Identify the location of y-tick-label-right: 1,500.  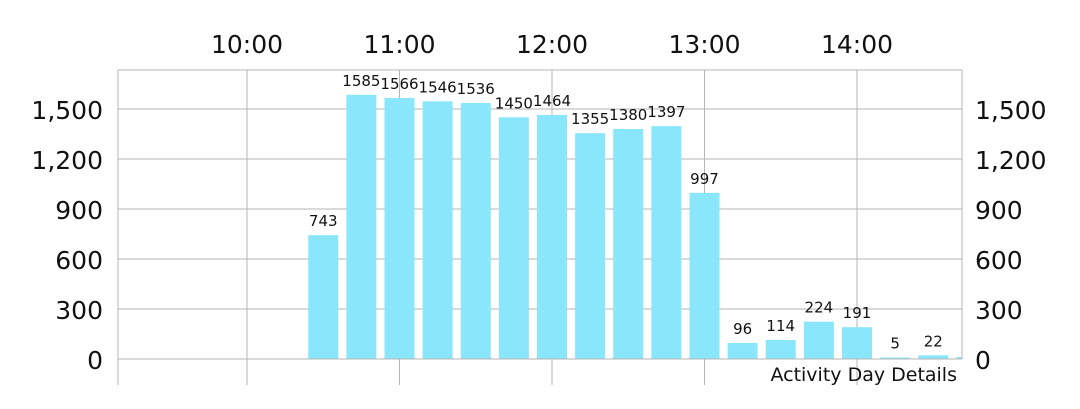
(1011, 110).